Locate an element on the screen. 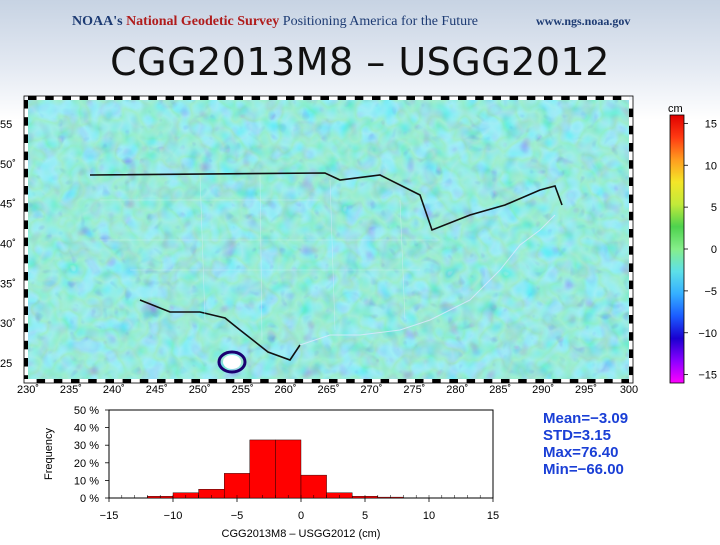 The image size is (720, 545). map-lat-tick: 25 is located at coordinates (6, 364).